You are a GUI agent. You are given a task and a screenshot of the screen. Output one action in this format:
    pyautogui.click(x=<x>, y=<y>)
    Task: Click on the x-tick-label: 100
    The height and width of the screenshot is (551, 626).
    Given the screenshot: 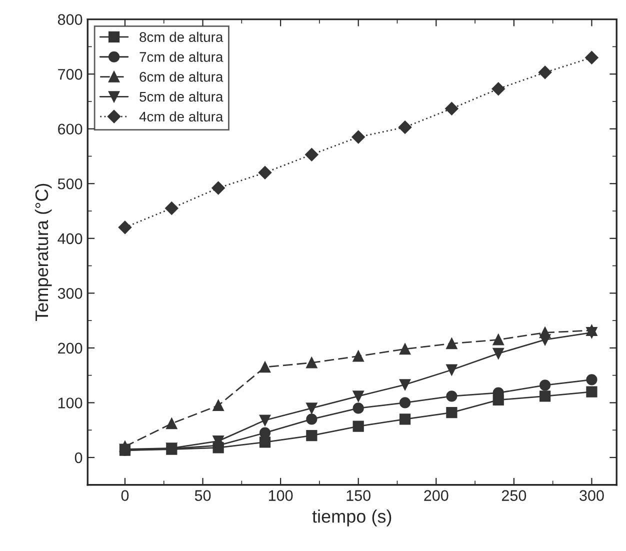 What is the action you would take?
    pyautogui.click(x=280, y=495)
    